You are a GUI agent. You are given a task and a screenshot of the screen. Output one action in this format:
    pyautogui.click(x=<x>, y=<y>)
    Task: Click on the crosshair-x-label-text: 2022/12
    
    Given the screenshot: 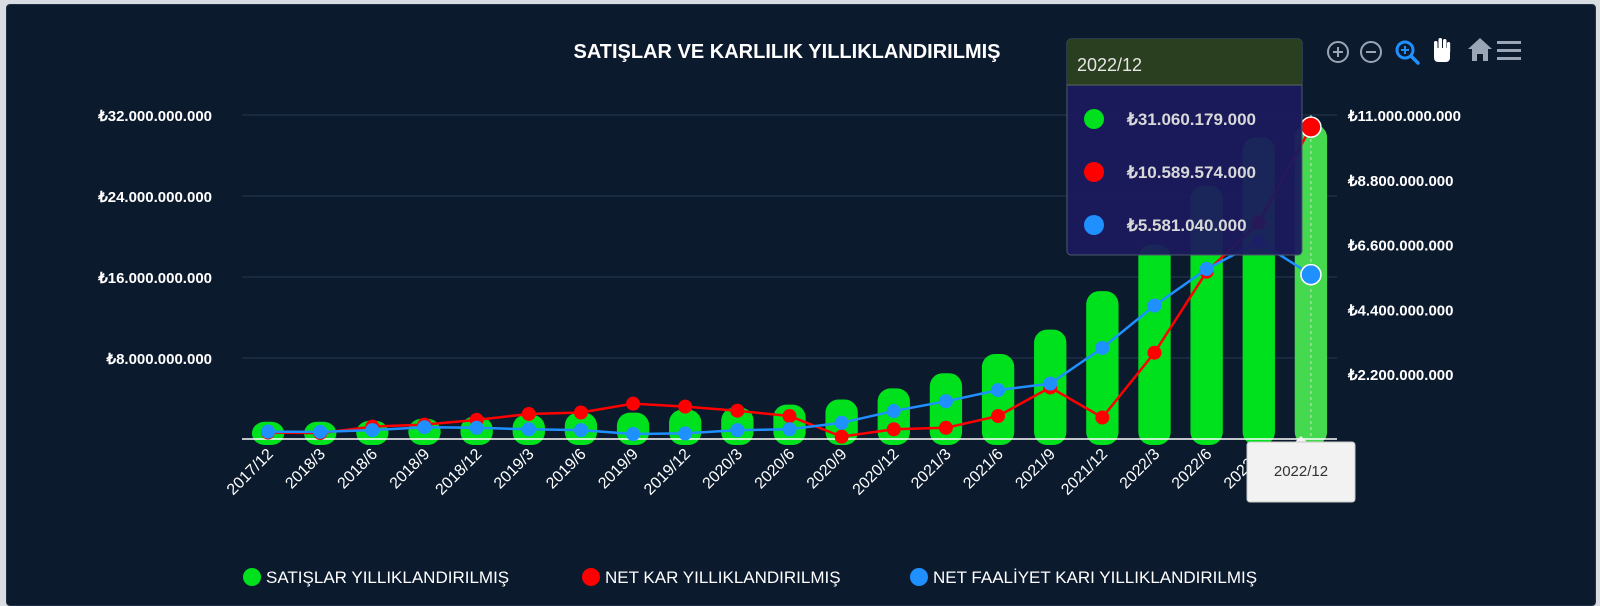 What is the action you would take?
    pyautogui.click(x=1301, y=471)
    